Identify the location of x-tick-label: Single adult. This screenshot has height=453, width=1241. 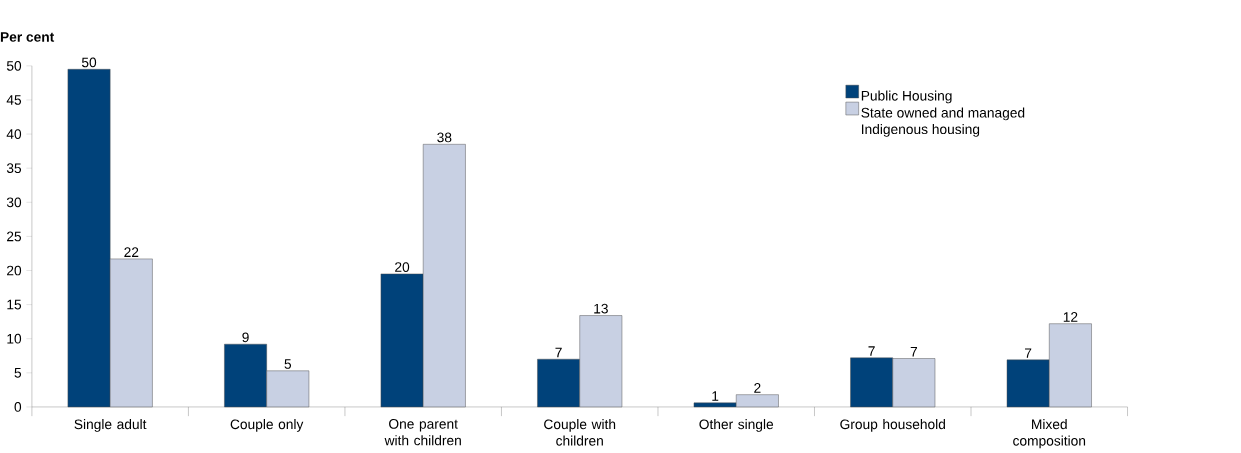
(110, 425).